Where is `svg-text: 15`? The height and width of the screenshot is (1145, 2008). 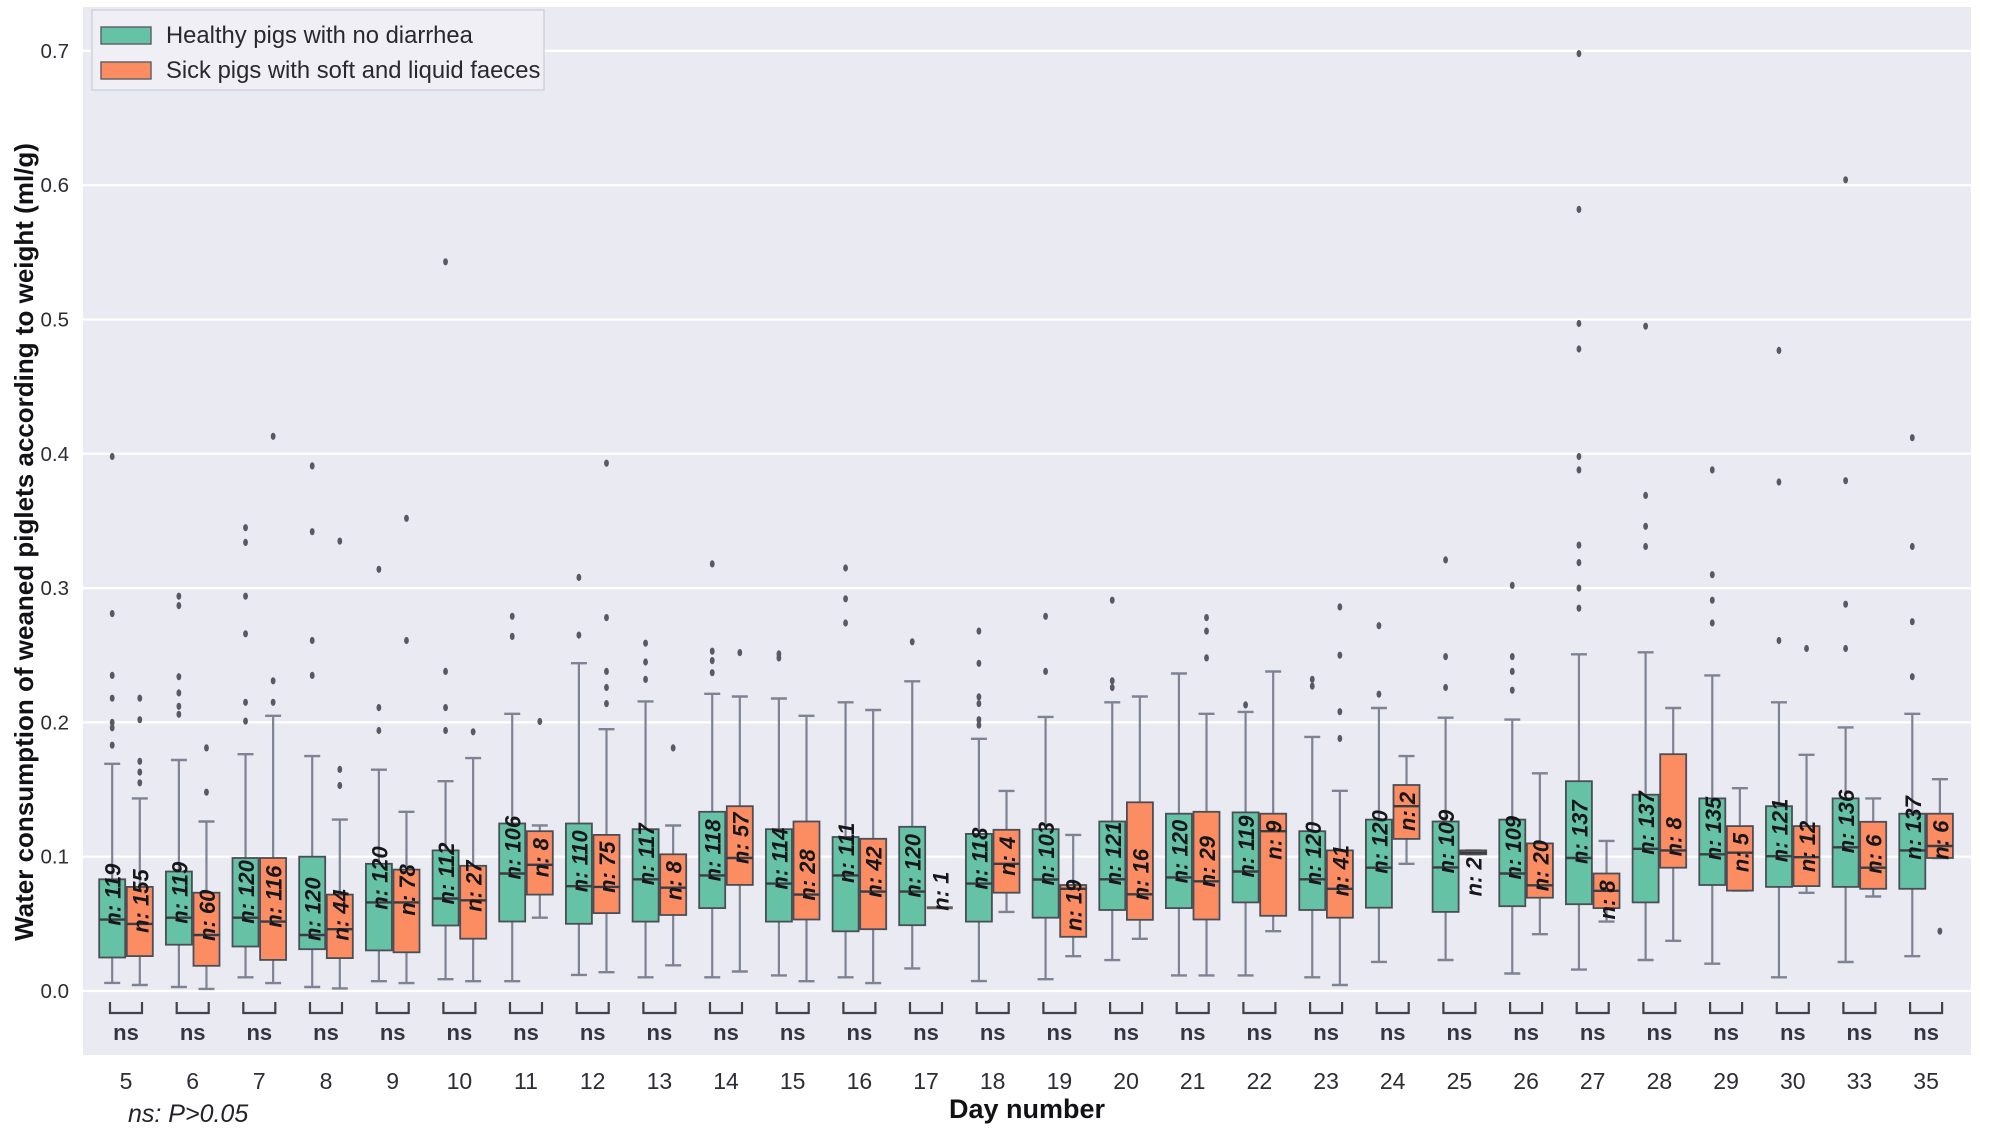 svg-text: 15 is located at coordinates (793, 1081).